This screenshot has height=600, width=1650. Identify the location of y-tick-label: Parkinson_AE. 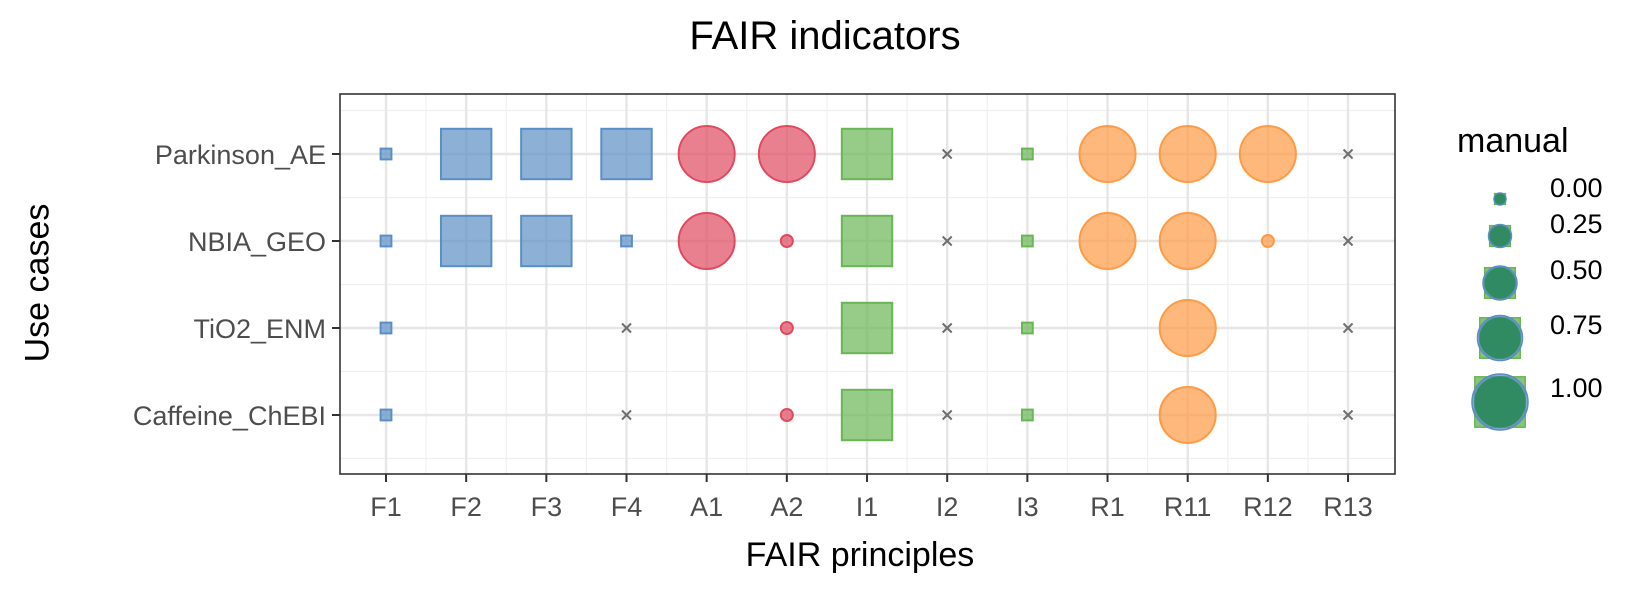
(240, 155).